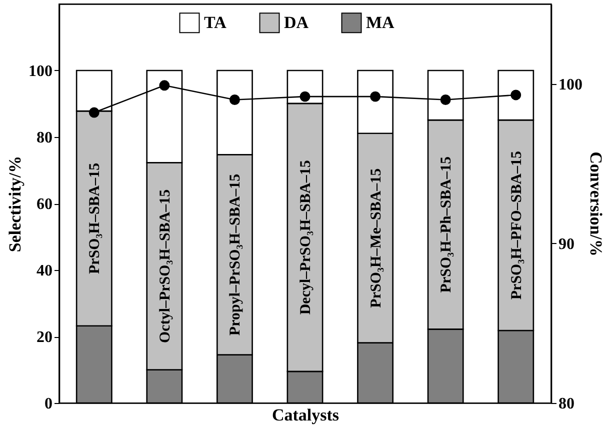 The width and height of the screenshot is (608, 427). I want to click on legend-label: MA, so click(381, 22).